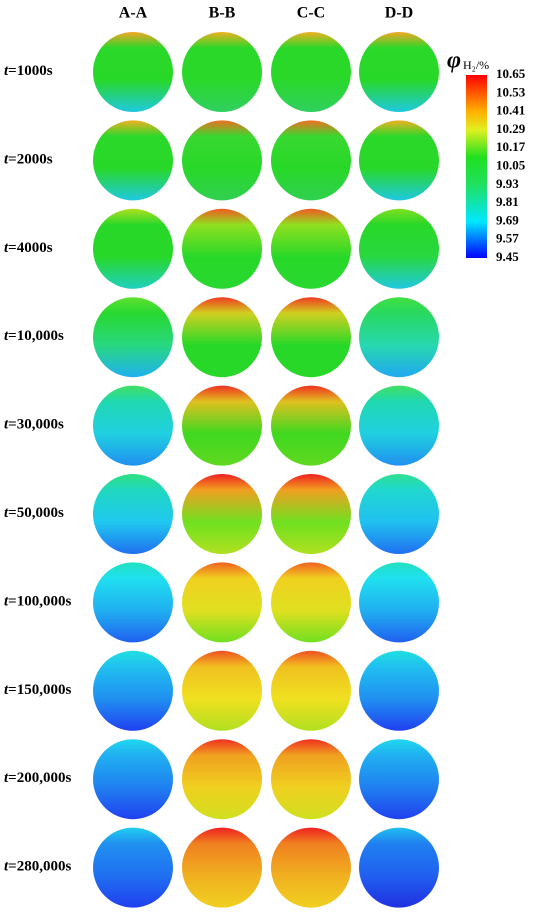 The height and width of the screenshot is (912, 550). I want to click on colorbar-tick-label: 10.17, so click(511, 146).